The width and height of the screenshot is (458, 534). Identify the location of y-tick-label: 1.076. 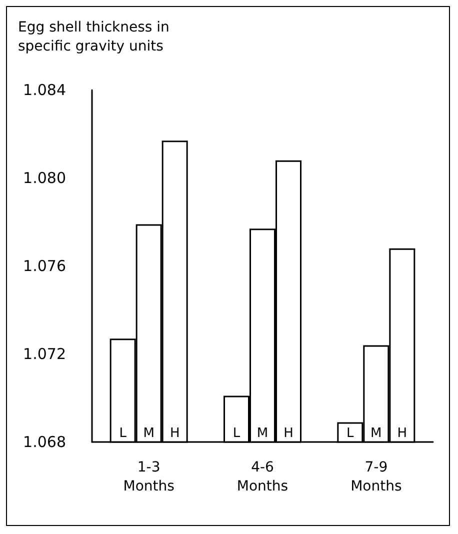
(44, 266).